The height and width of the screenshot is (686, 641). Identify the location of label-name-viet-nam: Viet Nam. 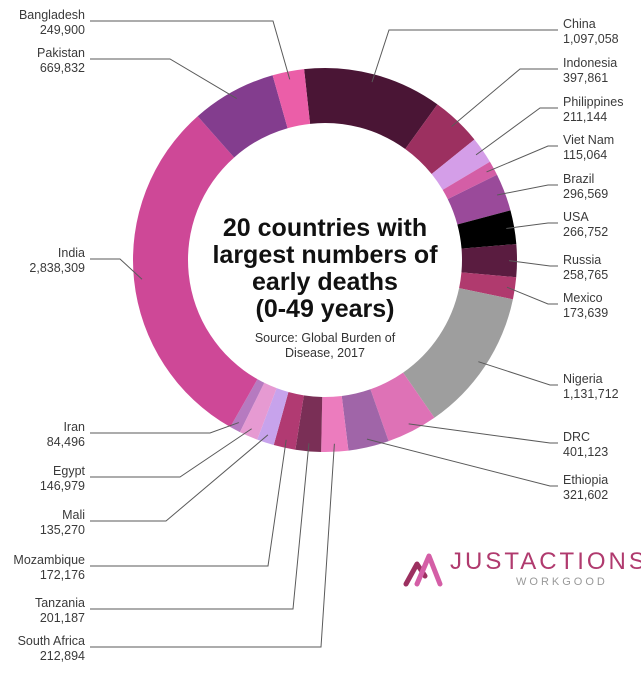
(588, 140).